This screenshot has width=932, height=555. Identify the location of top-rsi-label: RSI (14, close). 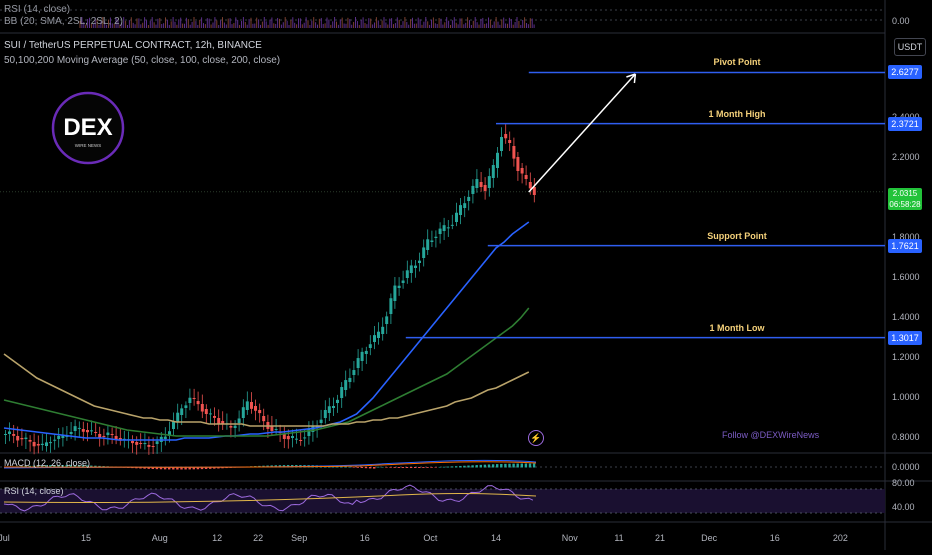
(37, 9).